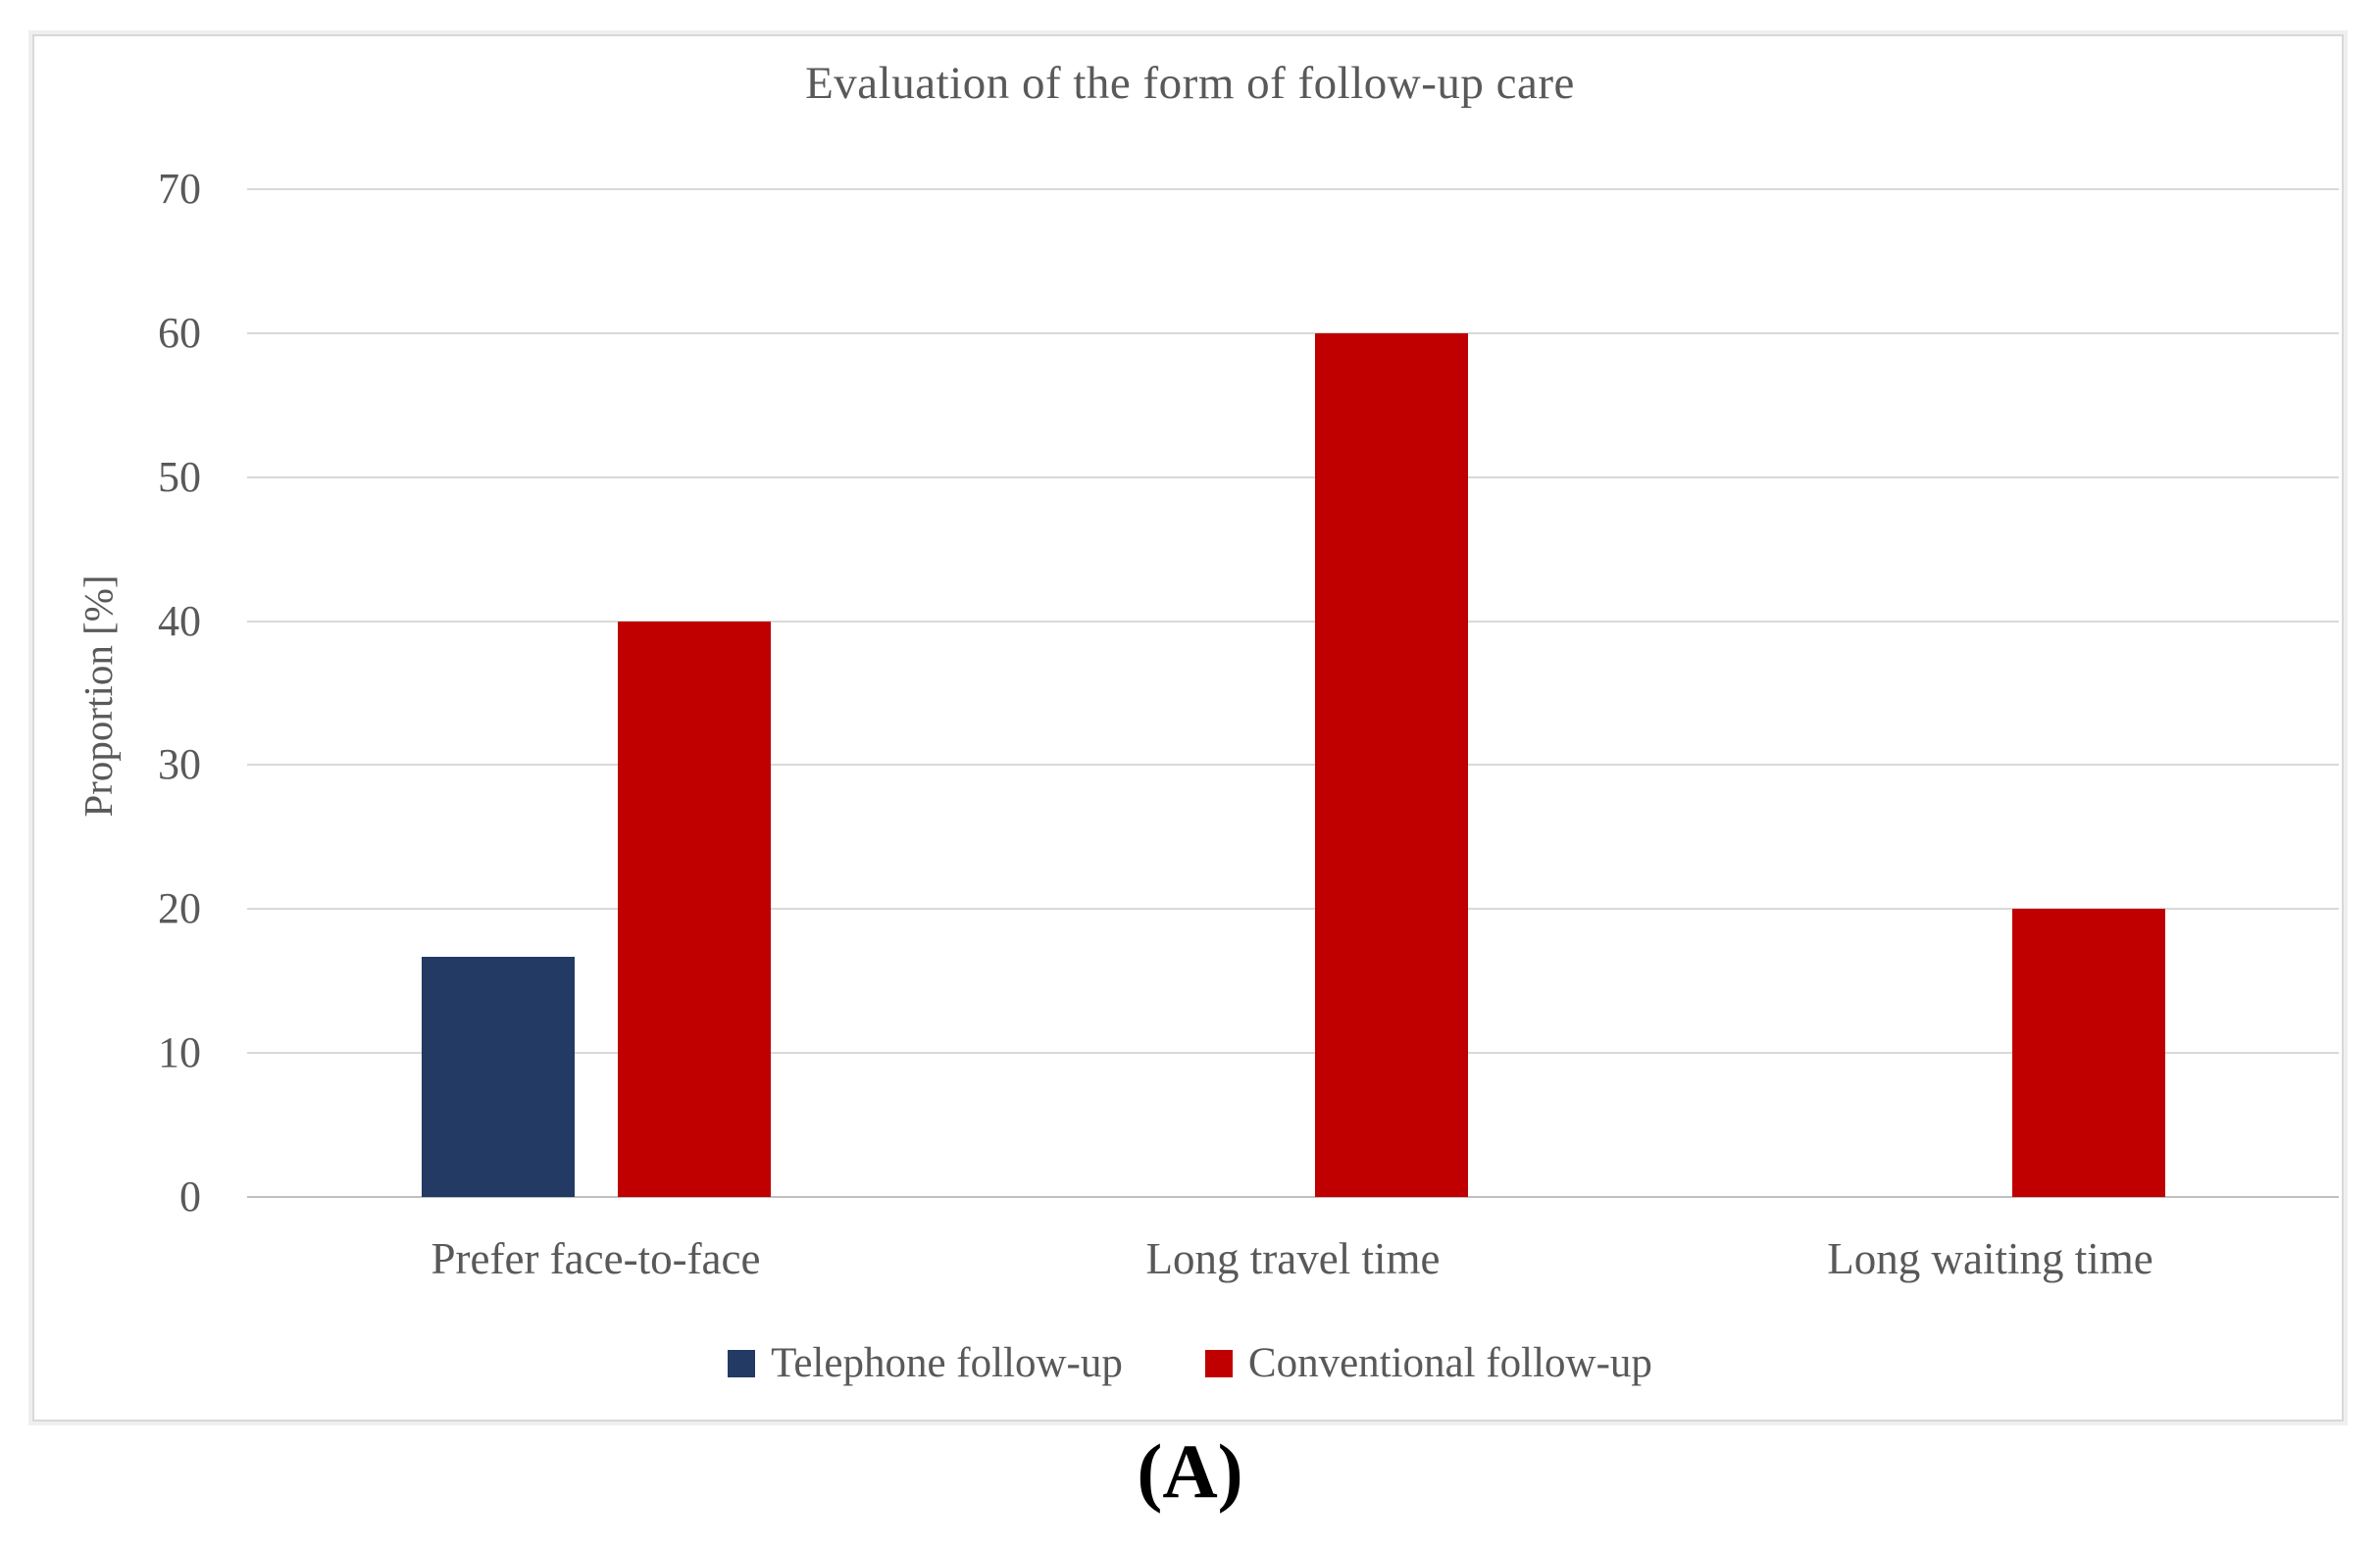 This screenshot has width=2380, height=1546. What do you see at coordinates (1248, 1052) in the screenshot?
I see `gridline: 10` at bounding box center [1248, 1052].